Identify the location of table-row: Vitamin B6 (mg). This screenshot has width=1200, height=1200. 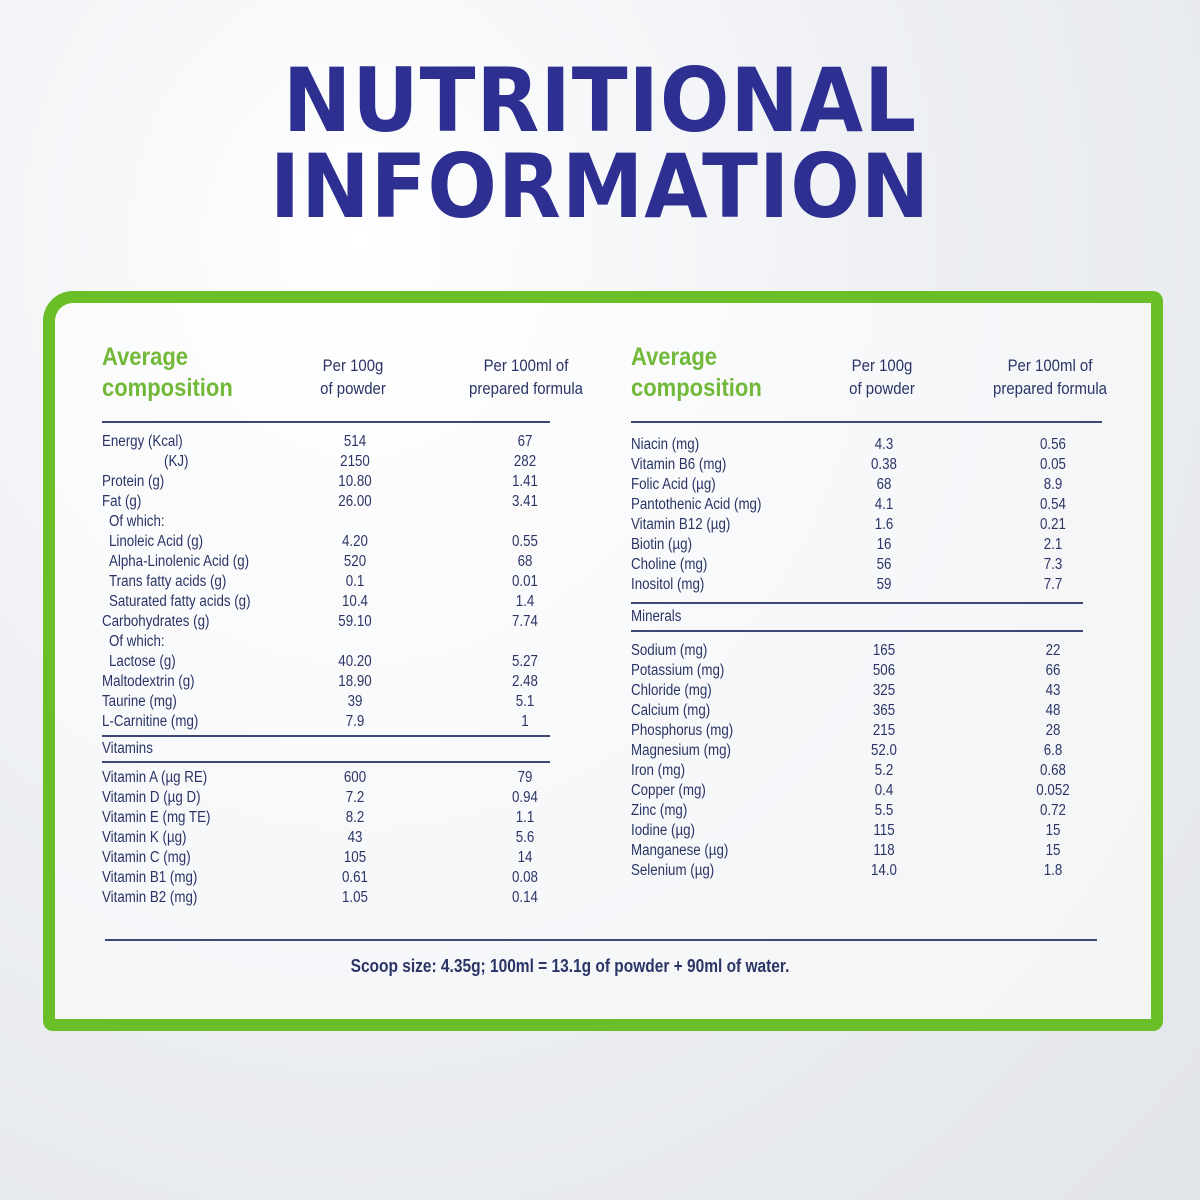
(686, 465).